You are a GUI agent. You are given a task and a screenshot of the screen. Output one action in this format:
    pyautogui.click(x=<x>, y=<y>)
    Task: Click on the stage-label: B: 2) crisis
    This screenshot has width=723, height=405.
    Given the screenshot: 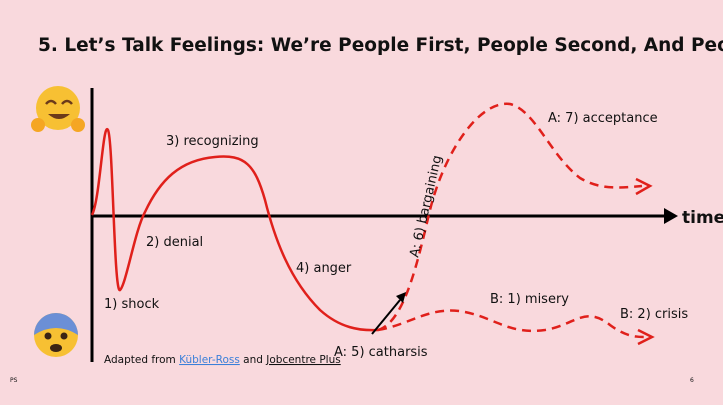 What is the action you would take?
    pyautogui.click(x=654, y=314)
    